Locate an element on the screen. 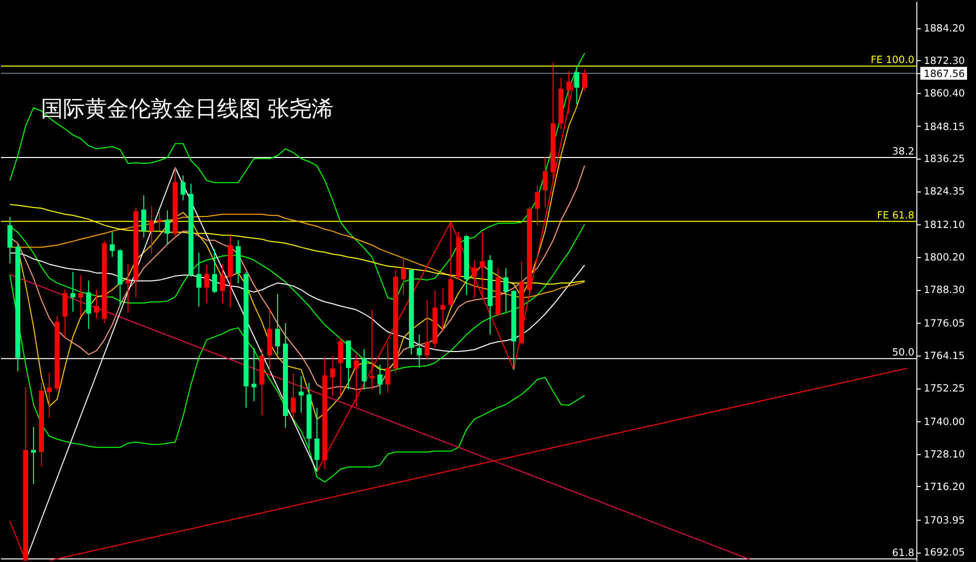 The height and width of the screenshot is (562, 976). y-tick-label: 1776.05 is located at coordinates (944, 324).